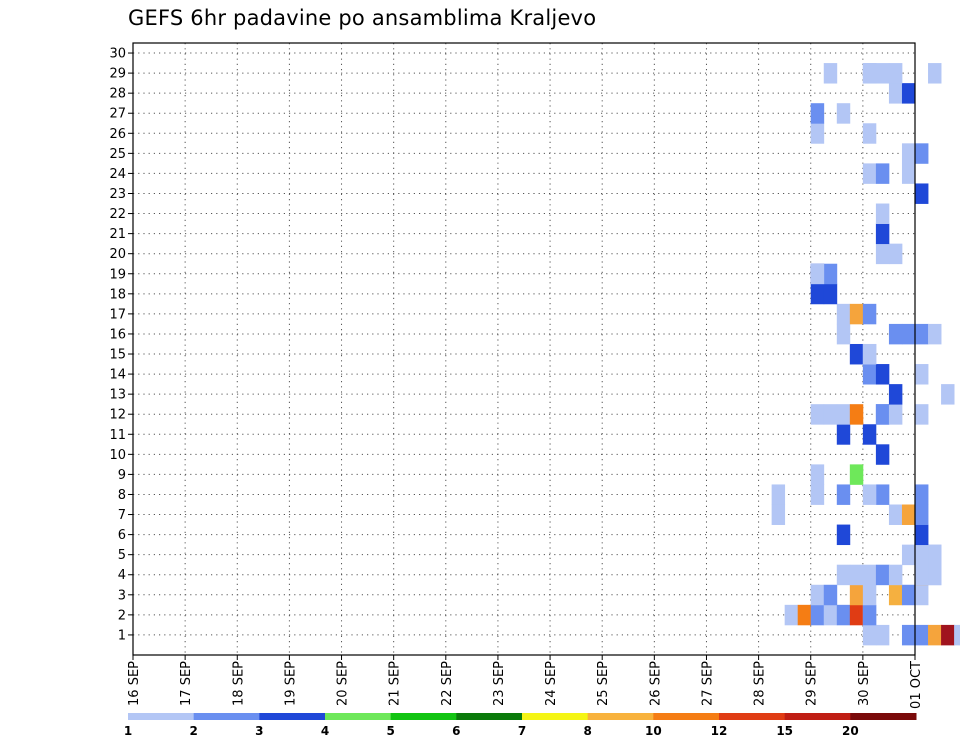 This screenshot has height=742, width=960. Describe the element at coordinates (128, 731) in the screenshot. I see `colorbar-label: 1` at that location.